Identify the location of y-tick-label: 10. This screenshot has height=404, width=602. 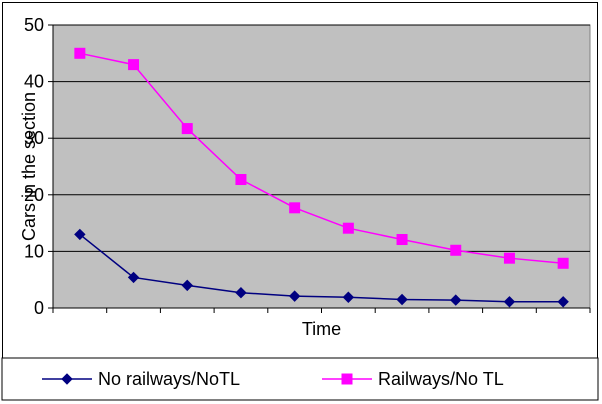
(34, 251).